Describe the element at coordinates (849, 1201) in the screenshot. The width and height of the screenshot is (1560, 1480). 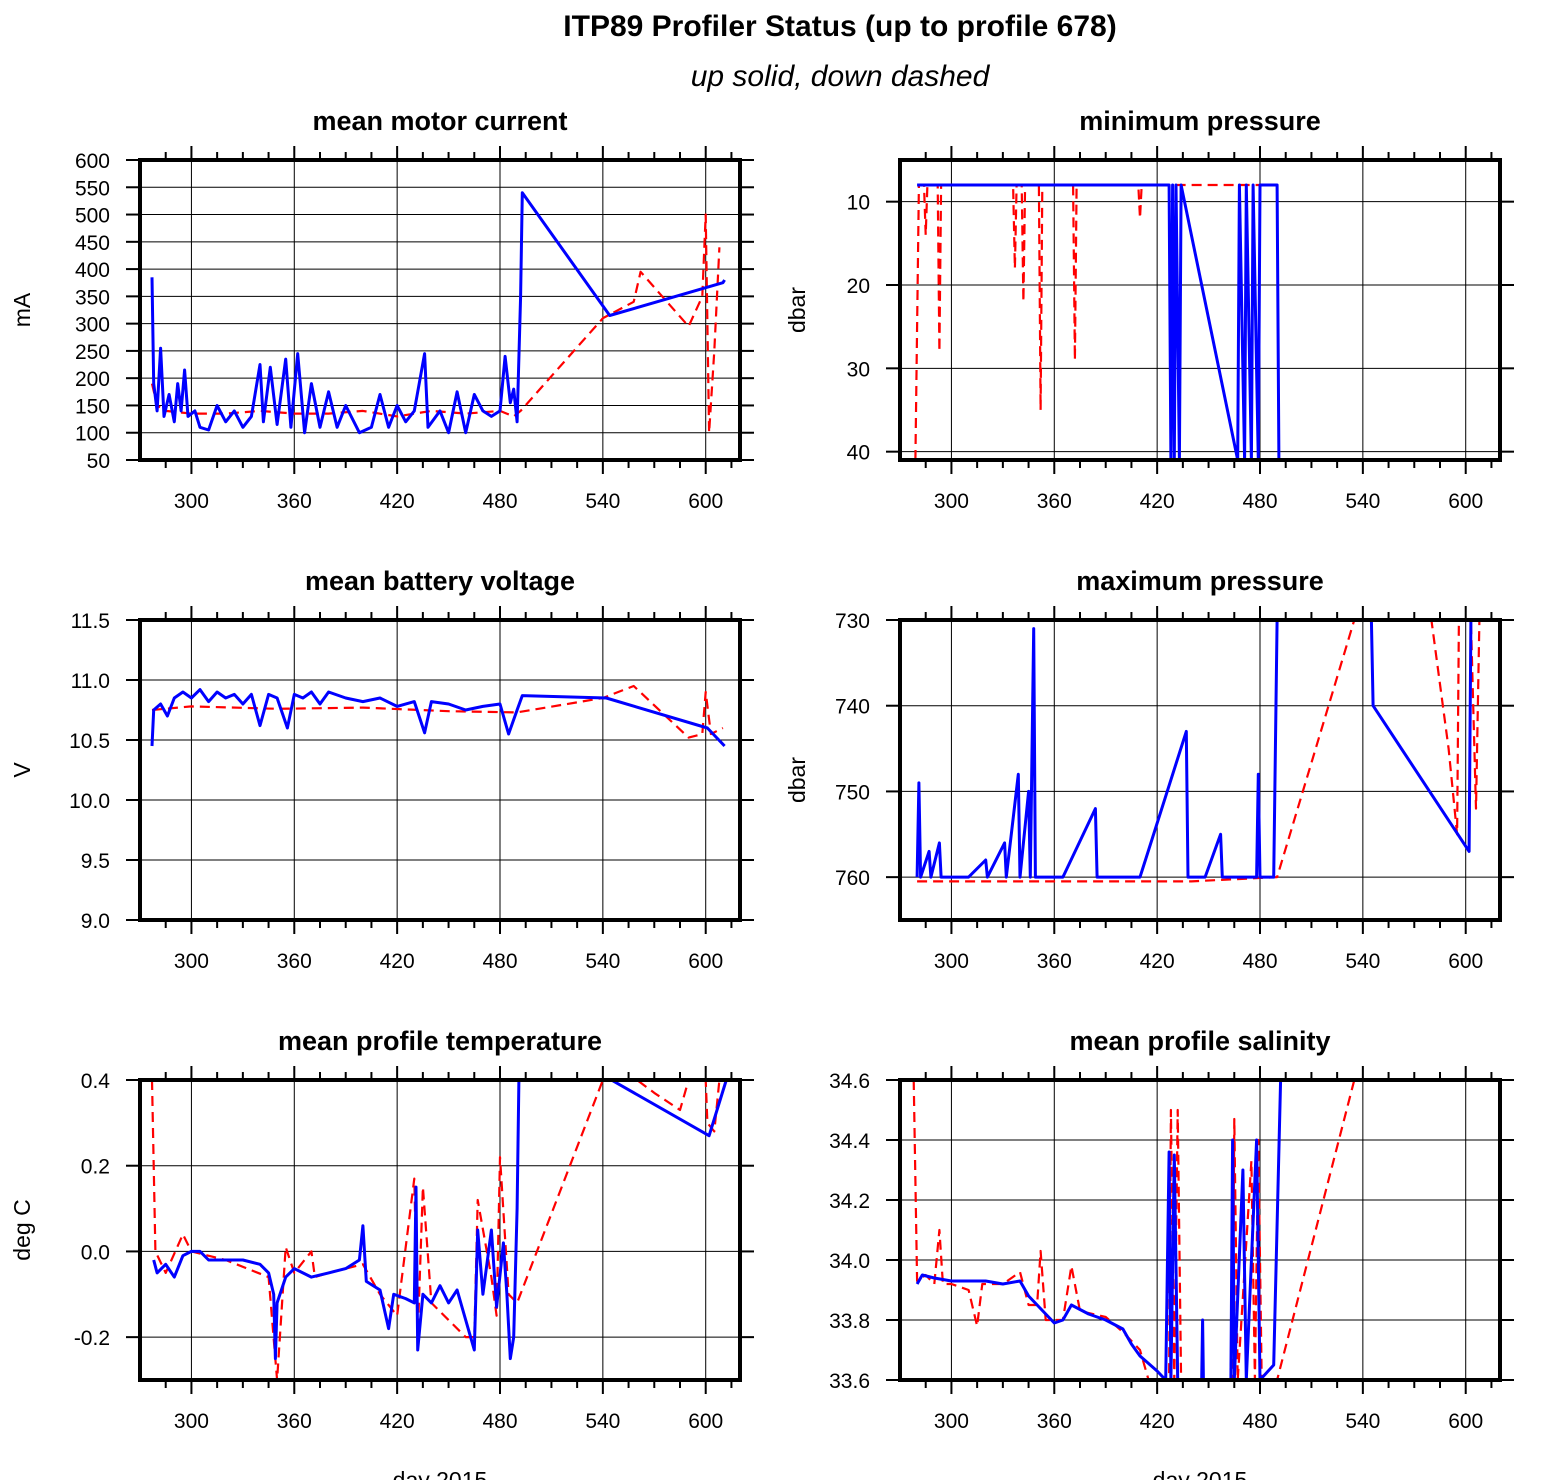
I see `y-tick-label: 34.2` at that location.